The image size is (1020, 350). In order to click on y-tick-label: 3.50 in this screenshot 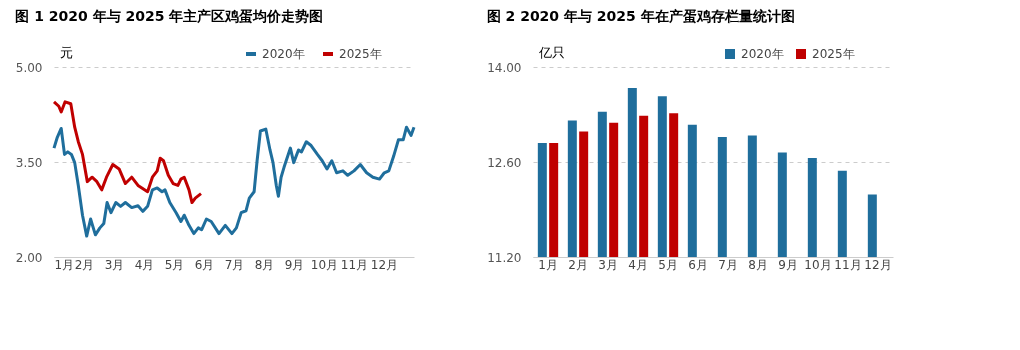, I will do `click(29, 162)`.